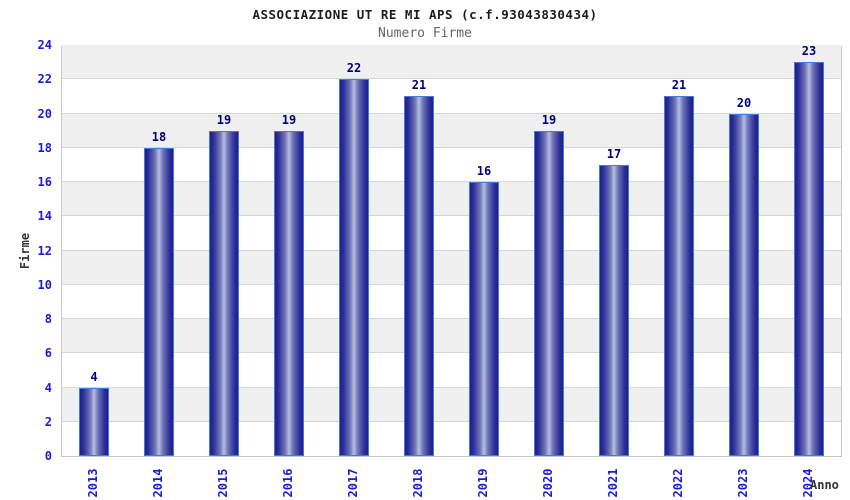  Describe the element at coordinates (93, 483) in the screenshot. I see `x-tick-label: 2013` at that location.